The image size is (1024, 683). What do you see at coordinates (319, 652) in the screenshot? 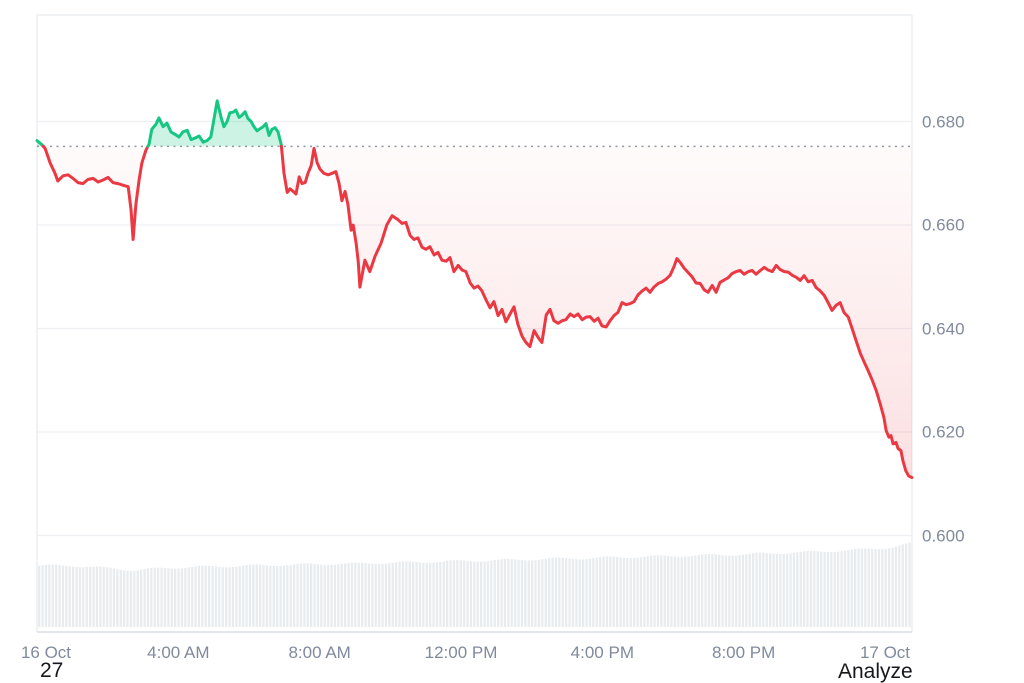
I see `x-axis-tick-label: 8:00 AM` at bounding box center [319, 652].